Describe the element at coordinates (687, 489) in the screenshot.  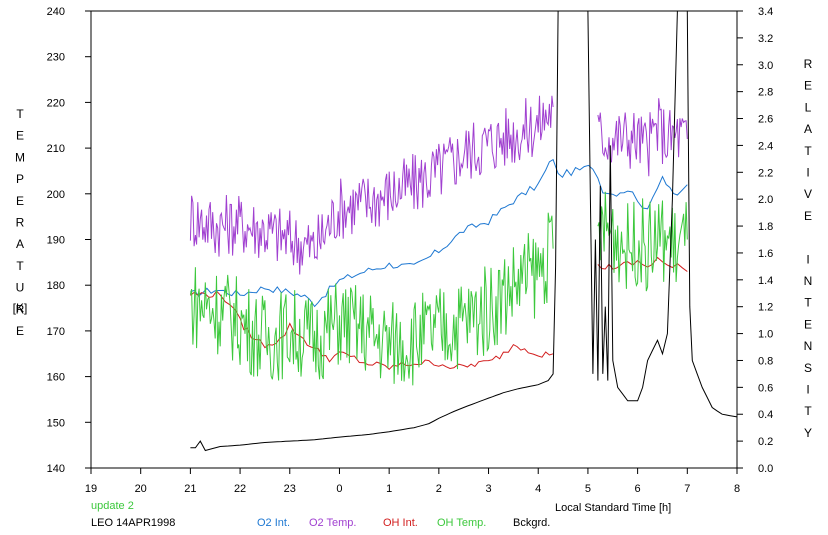
I see `x-tick-label: 7` at that location.